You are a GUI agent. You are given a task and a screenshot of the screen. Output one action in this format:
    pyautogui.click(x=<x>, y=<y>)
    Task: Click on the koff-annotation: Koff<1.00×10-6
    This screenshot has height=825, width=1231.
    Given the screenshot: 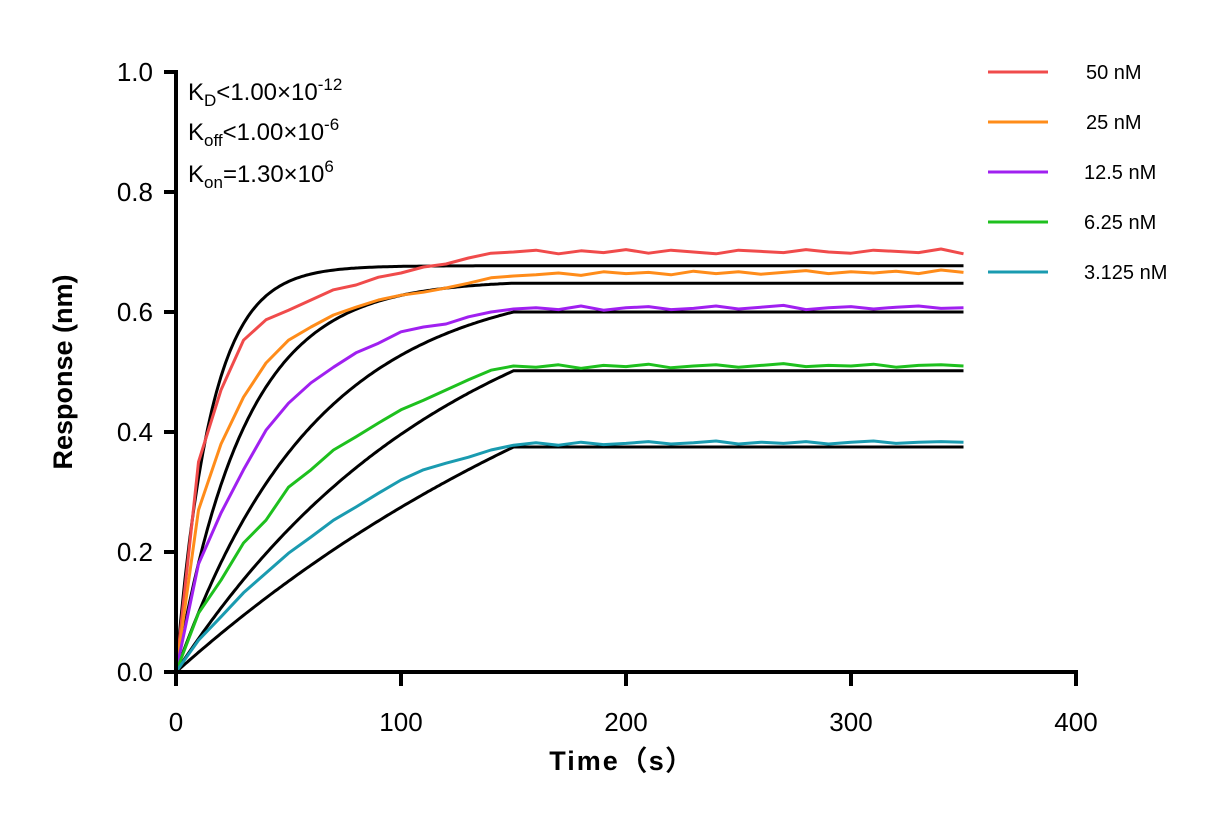 What is the action you would take?
    pyautogui.click(x=263, y=132)
    